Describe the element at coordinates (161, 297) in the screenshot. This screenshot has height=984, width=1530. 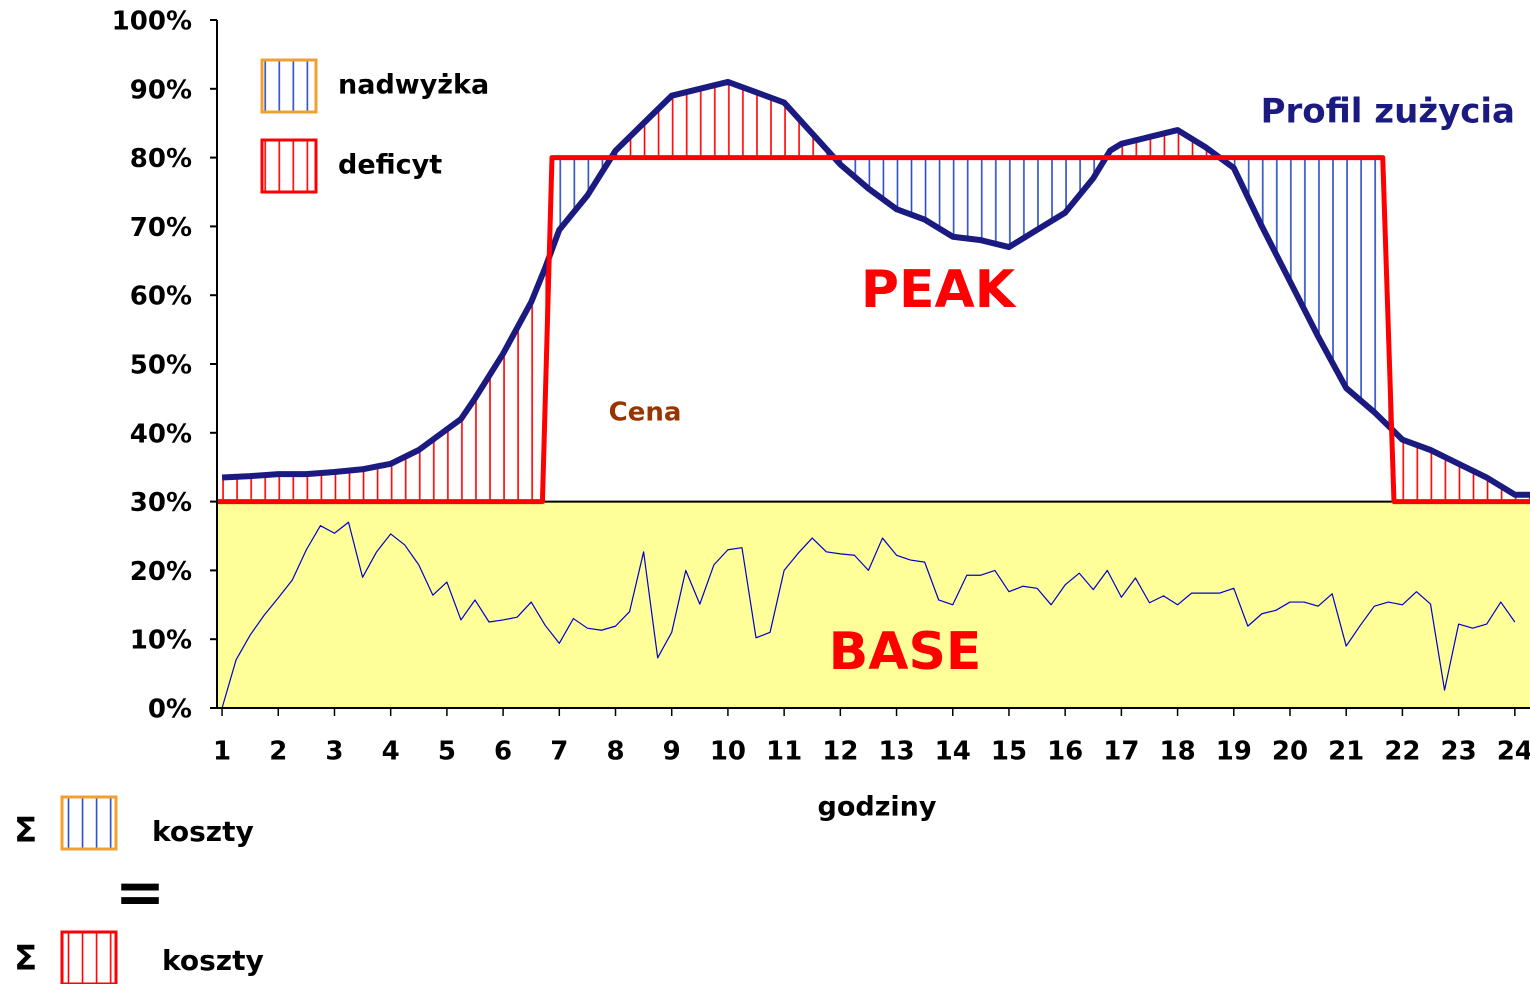
I see `y-tick-label: 60%` at that location.